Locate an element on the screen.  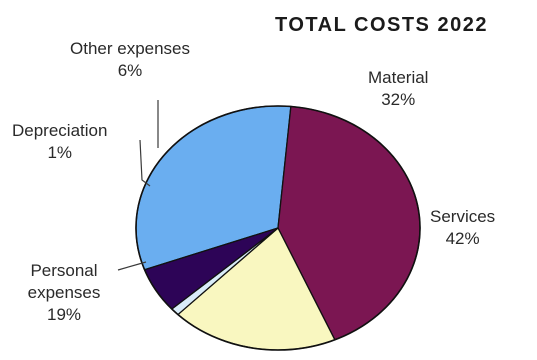
leader-line-depreciation is located at coordinates (145, 163).